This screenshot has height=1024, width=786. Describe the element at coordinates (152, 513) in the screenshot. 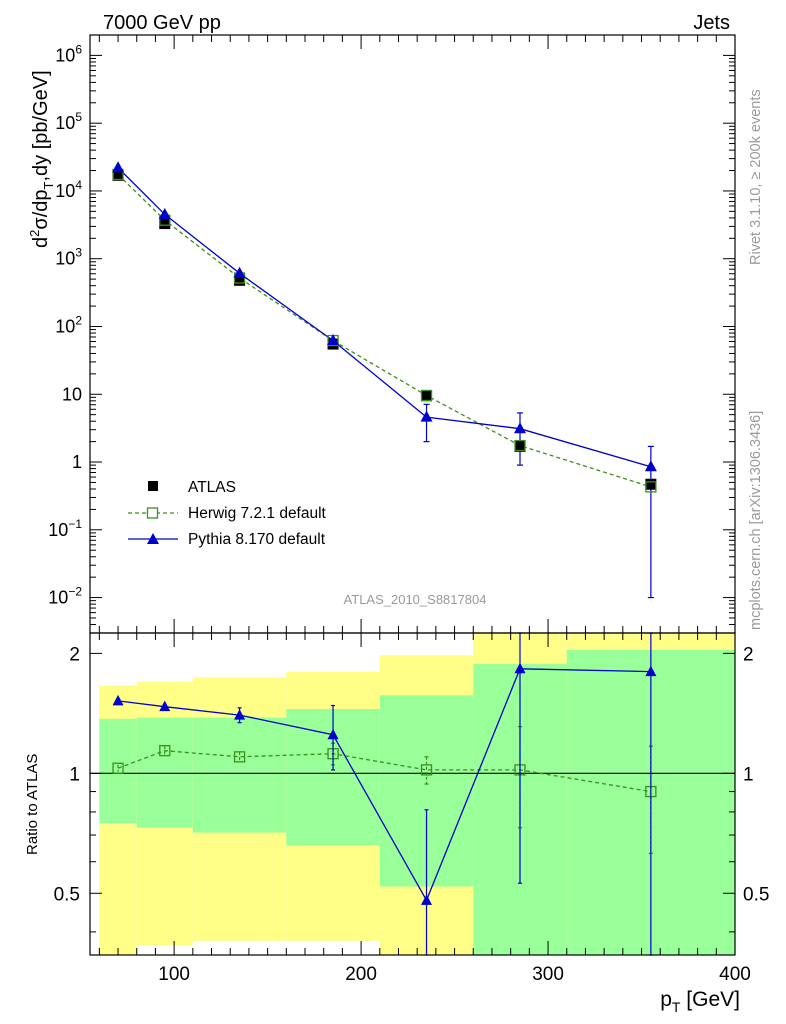

I see `legend-herwig-marker` at that location.